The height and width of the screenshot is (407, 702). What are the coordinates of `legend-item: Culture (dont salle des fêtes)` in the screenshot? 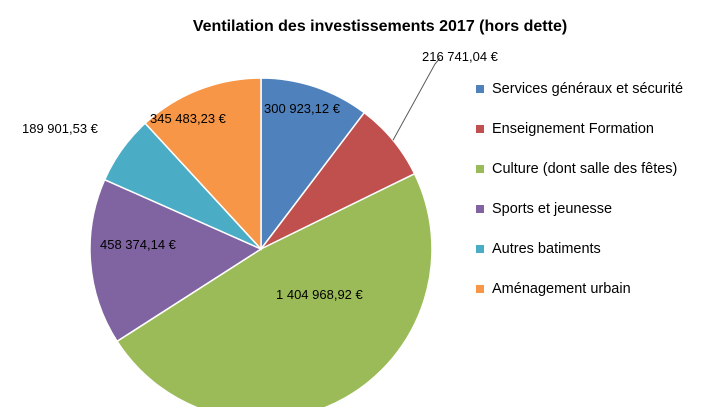 It's located at (581, 169).